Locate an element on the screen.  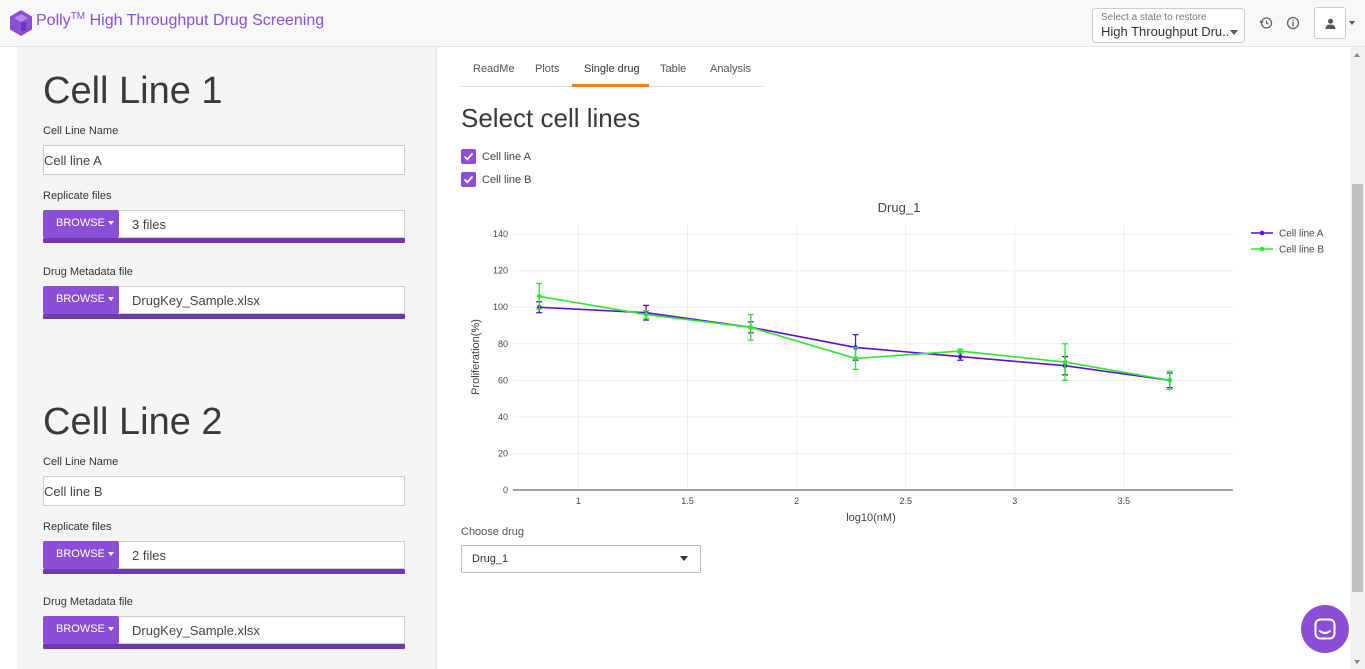
legend-label: Cell line B is located at coordinates (1301, 250).